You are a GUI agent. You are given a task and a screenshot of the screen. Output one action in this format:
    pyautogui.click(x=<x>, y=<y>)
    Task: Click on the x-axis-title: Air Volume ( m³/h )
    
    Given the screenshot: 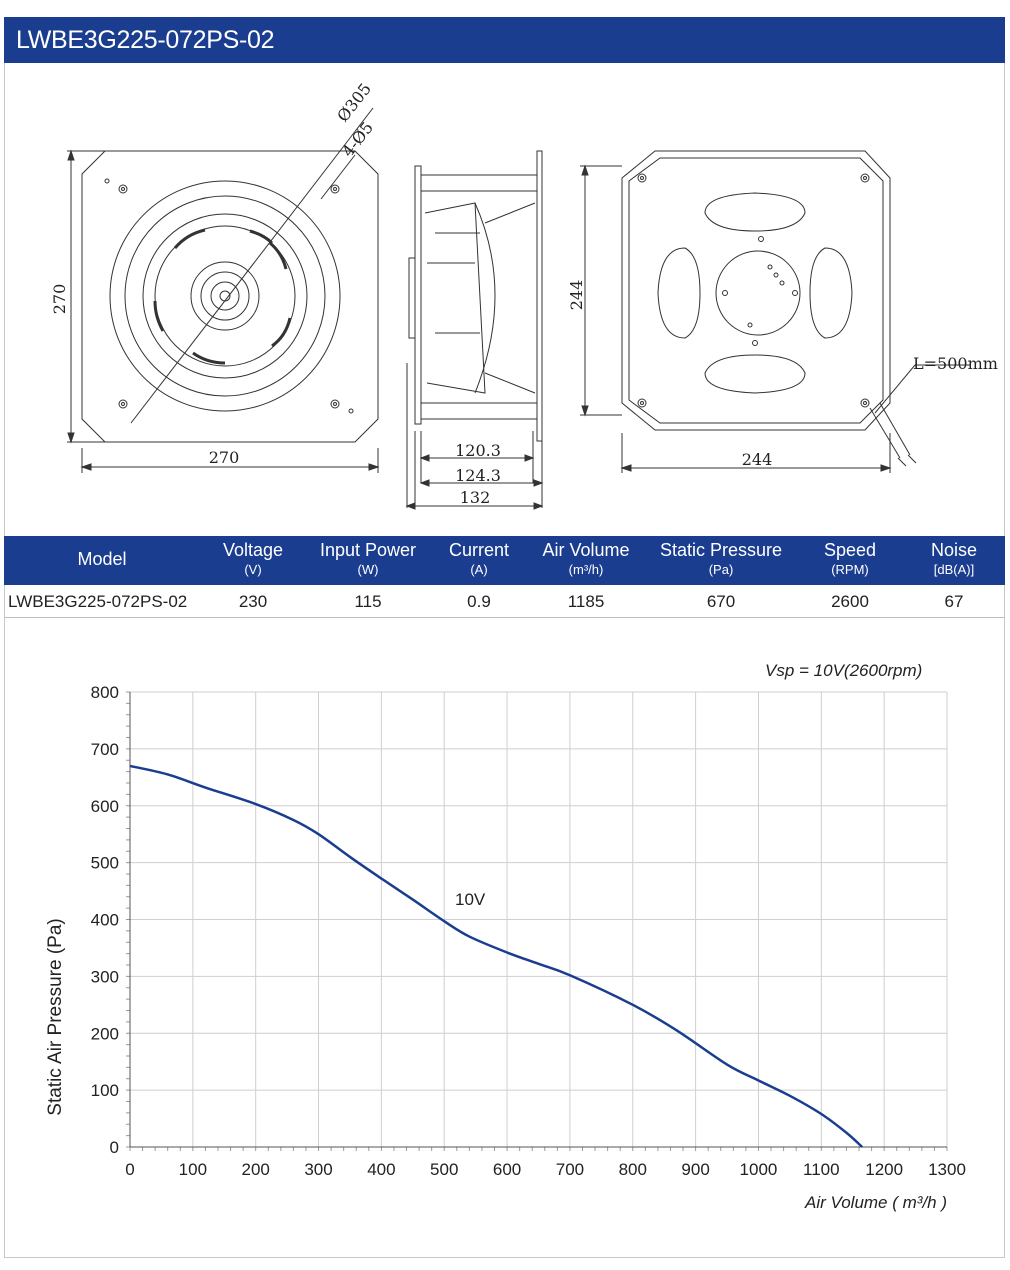 What is the action you would take?
    pyautogui.click(x=875, y=1202)
    